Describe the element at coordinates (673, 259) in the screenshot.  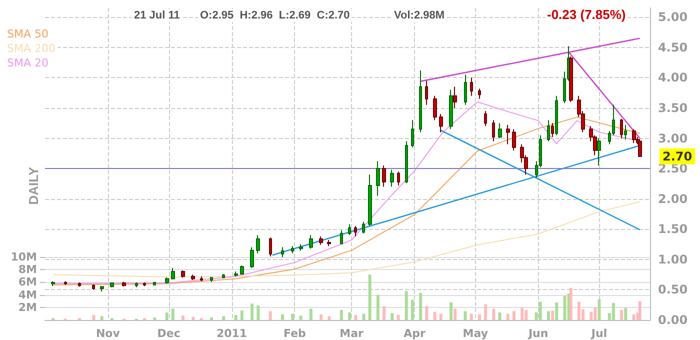
I see `y-tick-label: 1.00` at that location.